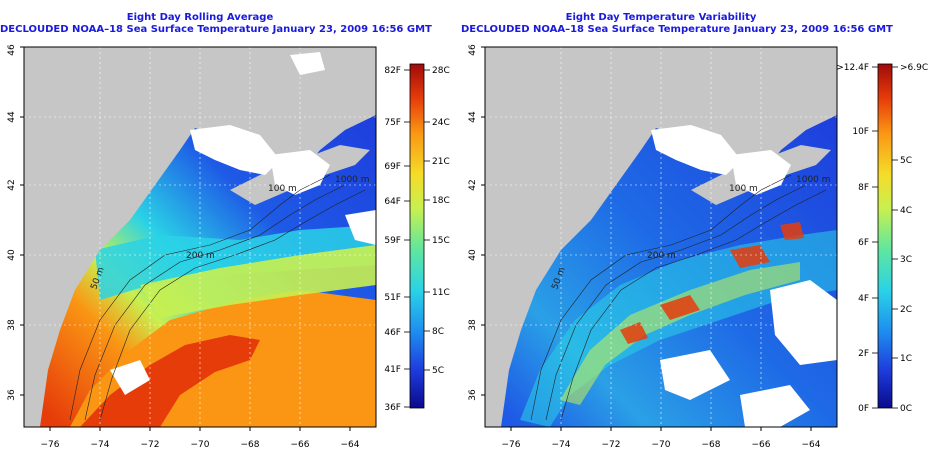  What do you see at coordinates (906, 310) in the screenshot?
I see `colorbar-label-c: 2C` at bounding box center [906, 310].